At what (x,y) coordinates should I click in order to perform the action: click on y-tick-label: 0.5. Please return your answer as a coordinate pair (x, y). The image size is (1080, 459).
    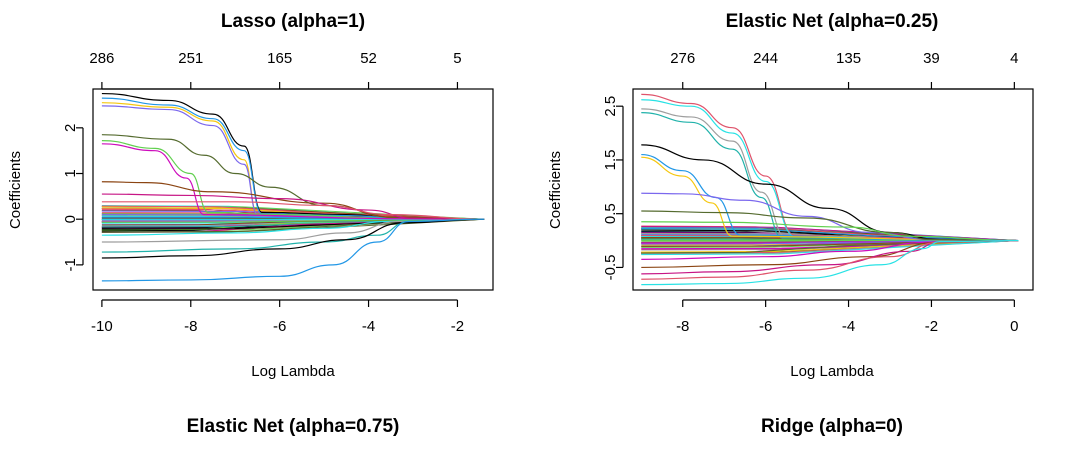
    Looking at the image, I should click on (610, 213).